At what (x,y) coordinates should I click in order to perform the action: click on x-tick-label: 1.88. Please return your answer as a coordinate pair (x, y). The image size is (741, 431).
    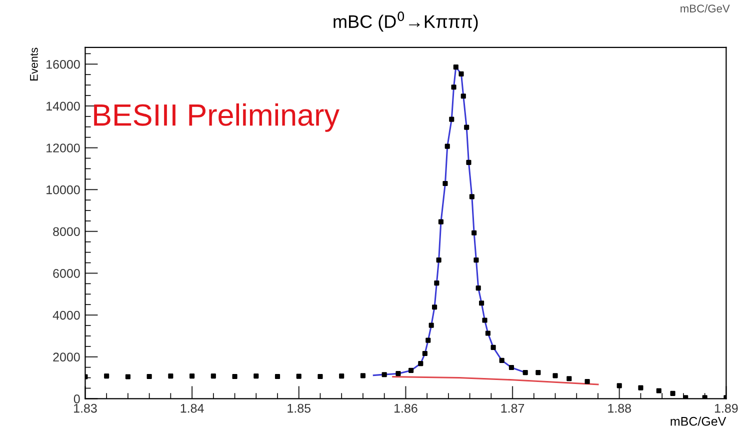
    Looking at the image, I should click on (619, 408).